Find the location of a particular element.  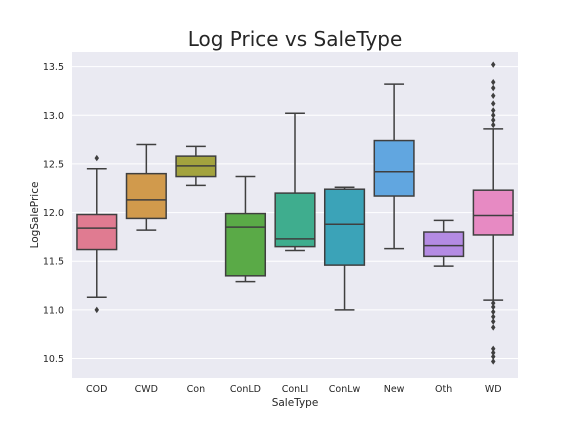

x-tick-label: Oth is located at coordinates (443, 389).